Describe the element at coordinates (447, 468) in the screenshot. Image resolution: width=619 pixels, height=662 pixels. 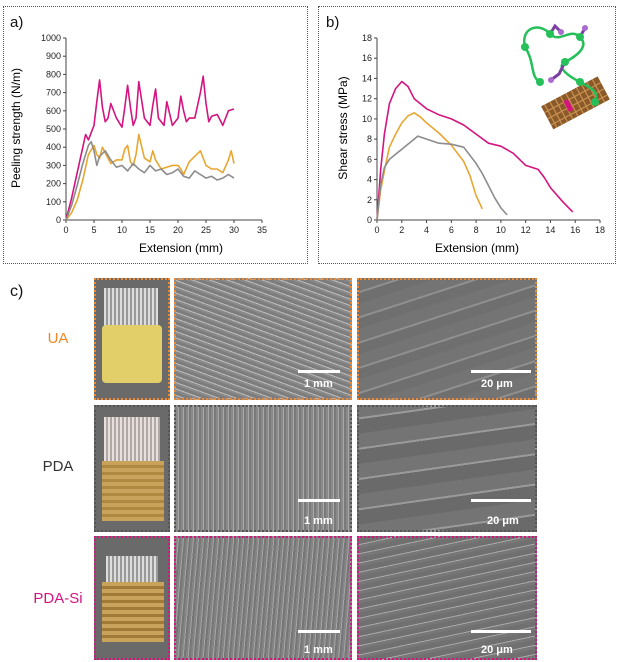
I see `pda-sem-high-mag: 20 μm` at that location.